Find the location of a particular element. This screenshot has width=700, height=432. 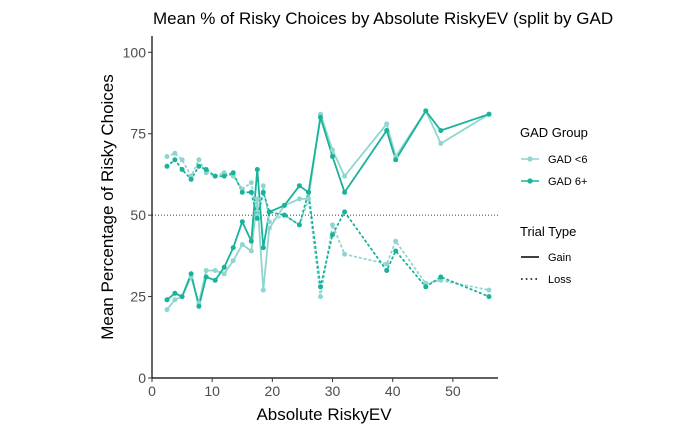

x-tick-label-4: 40 is located at coordinates (393, 391).